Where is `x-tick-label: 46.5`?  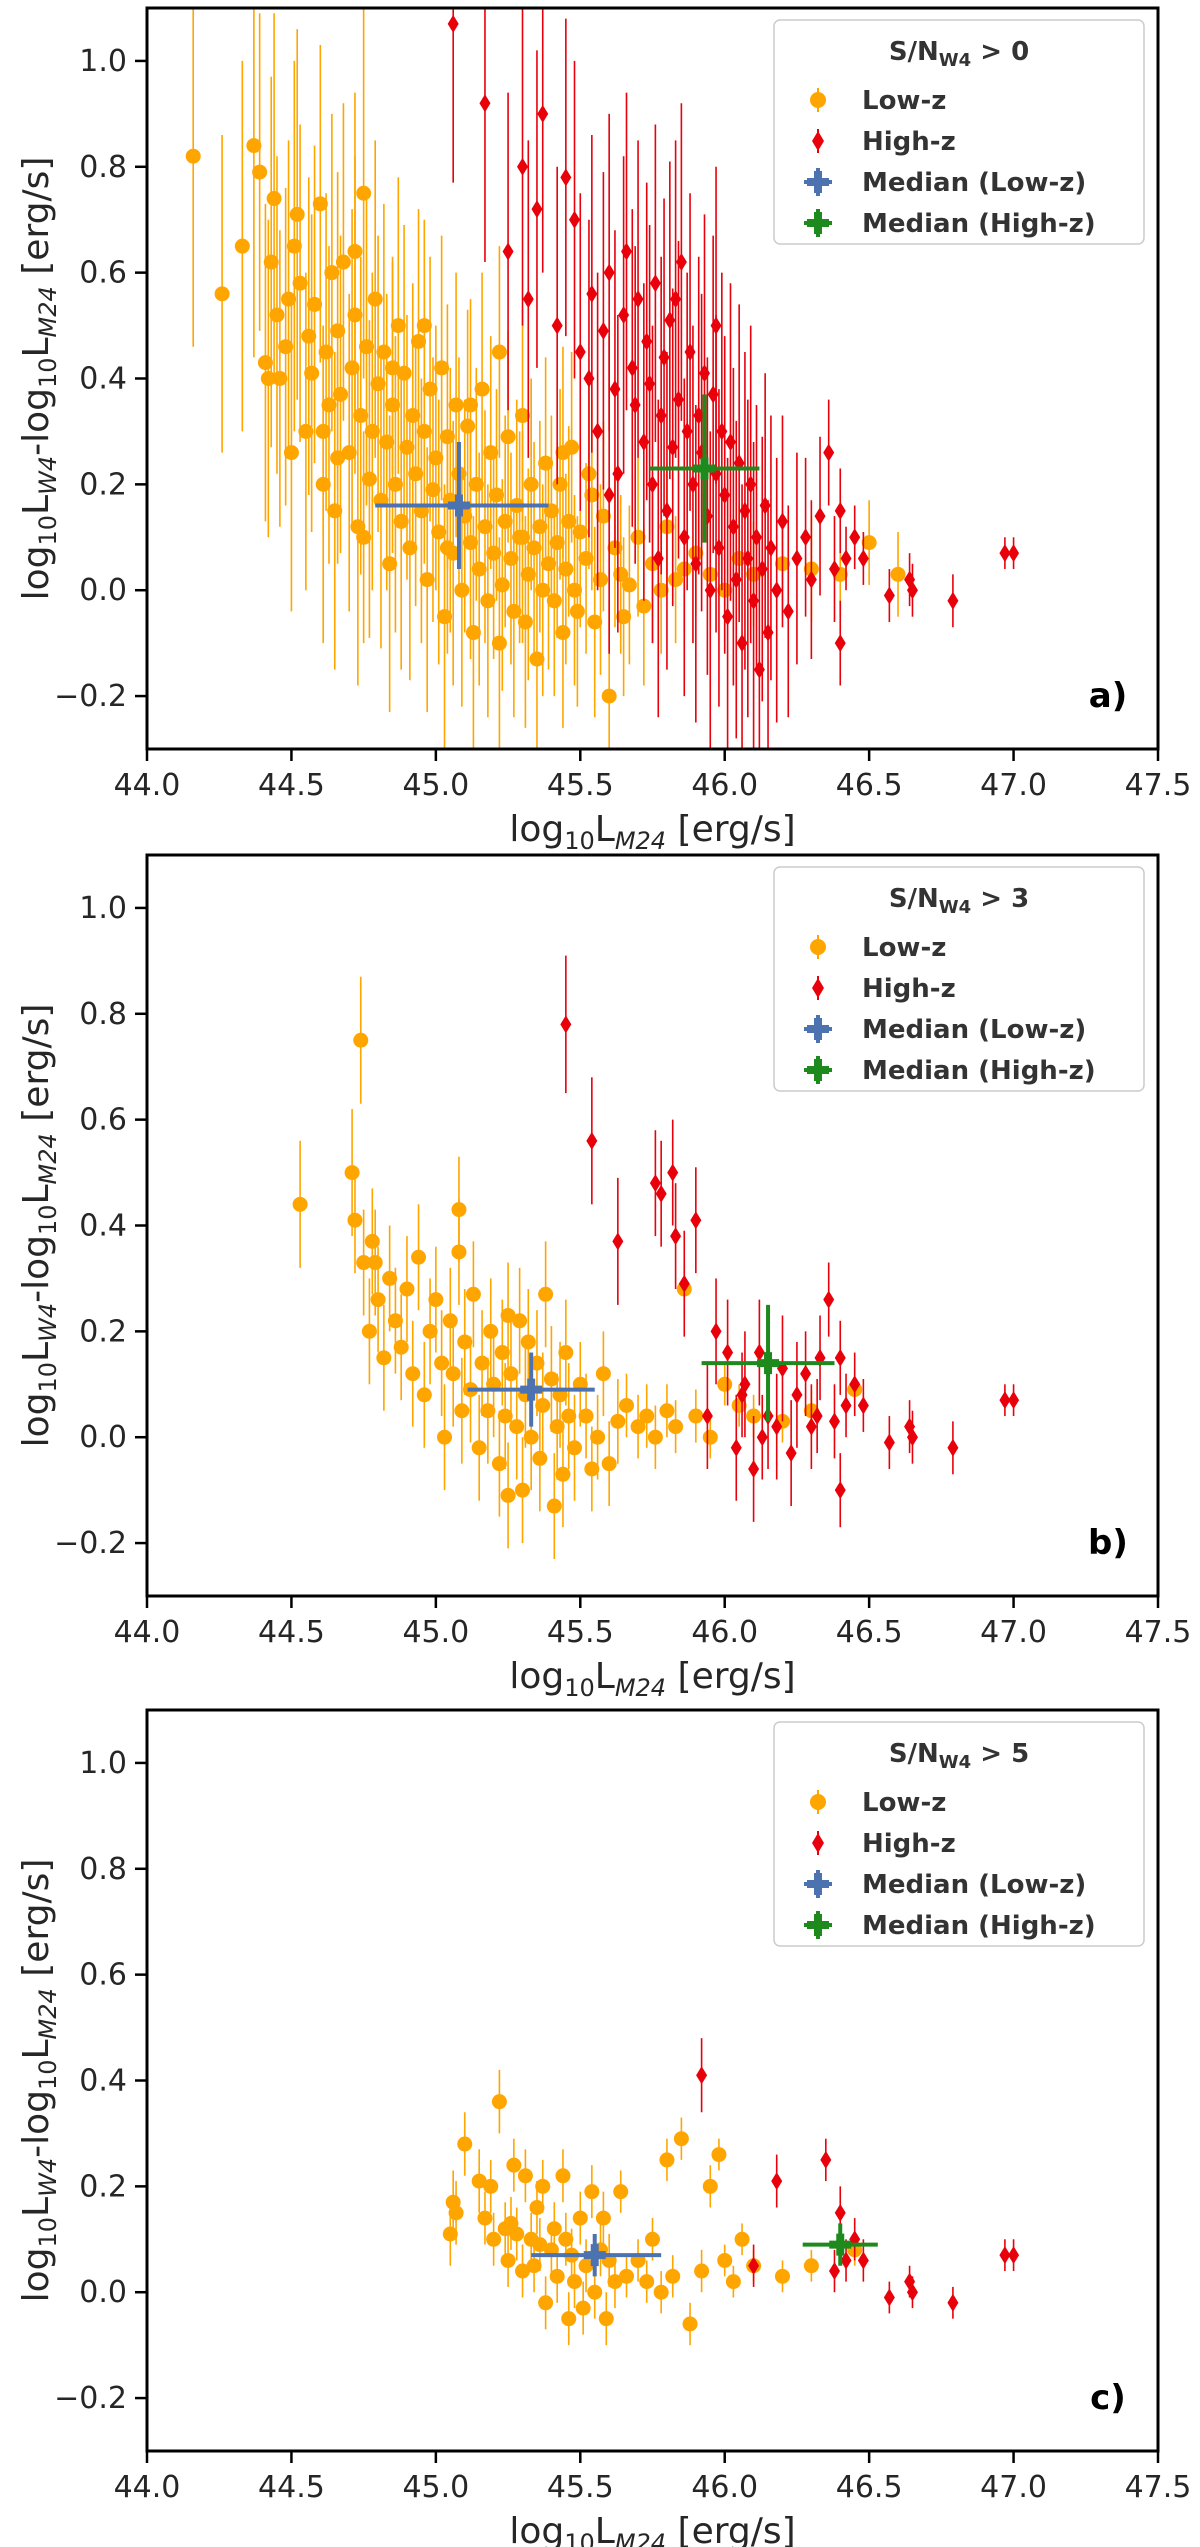
x-tick-label: 46.5 is located at coordinates (869, 785).